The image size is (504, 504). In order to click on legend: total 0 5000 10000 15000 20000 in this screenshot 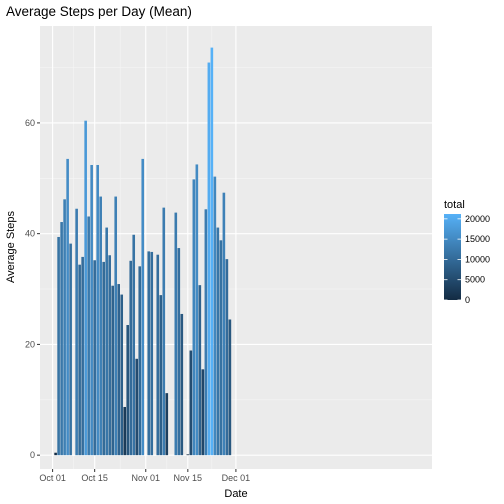, I will do `click(467, 252)`.